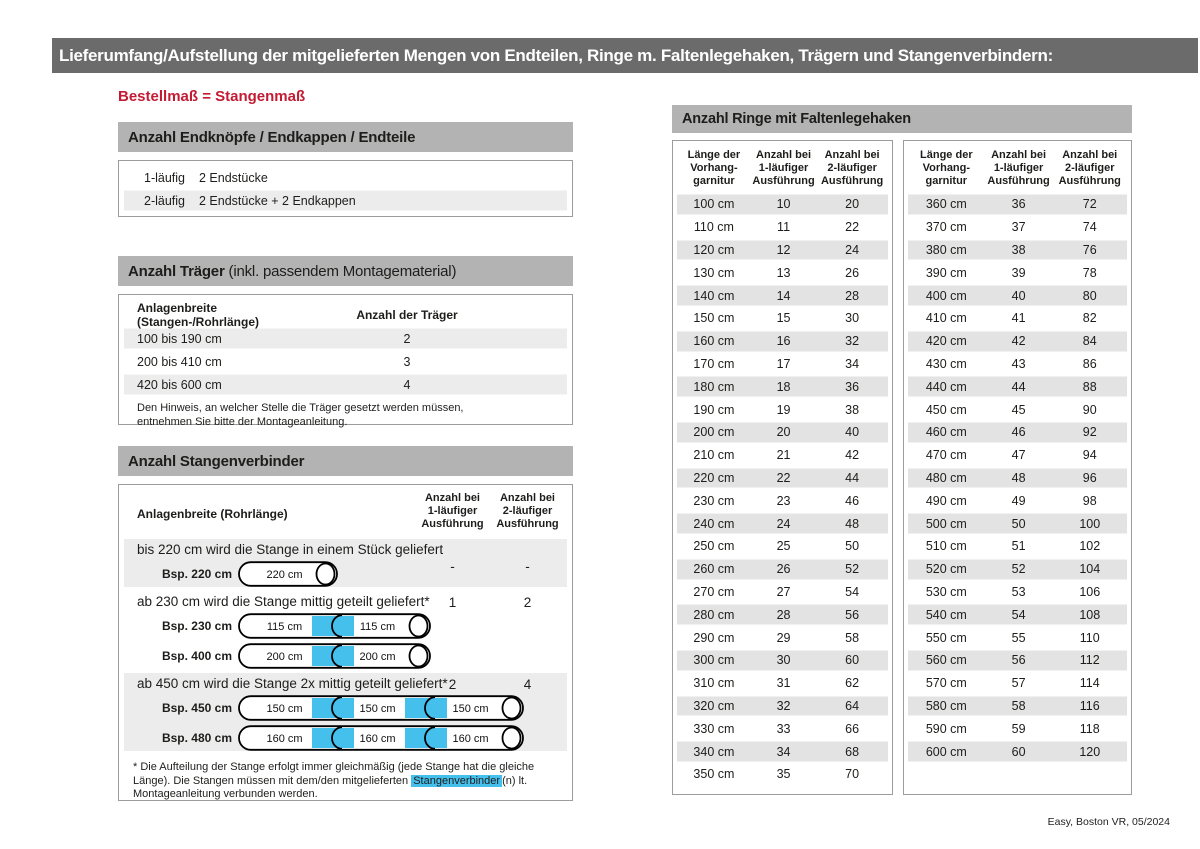  What do you see at coordinates (1017, 615) in the screenshot?
I see `ring-table-row: 540 cm 54 108` at bounding box center [1017, 615].